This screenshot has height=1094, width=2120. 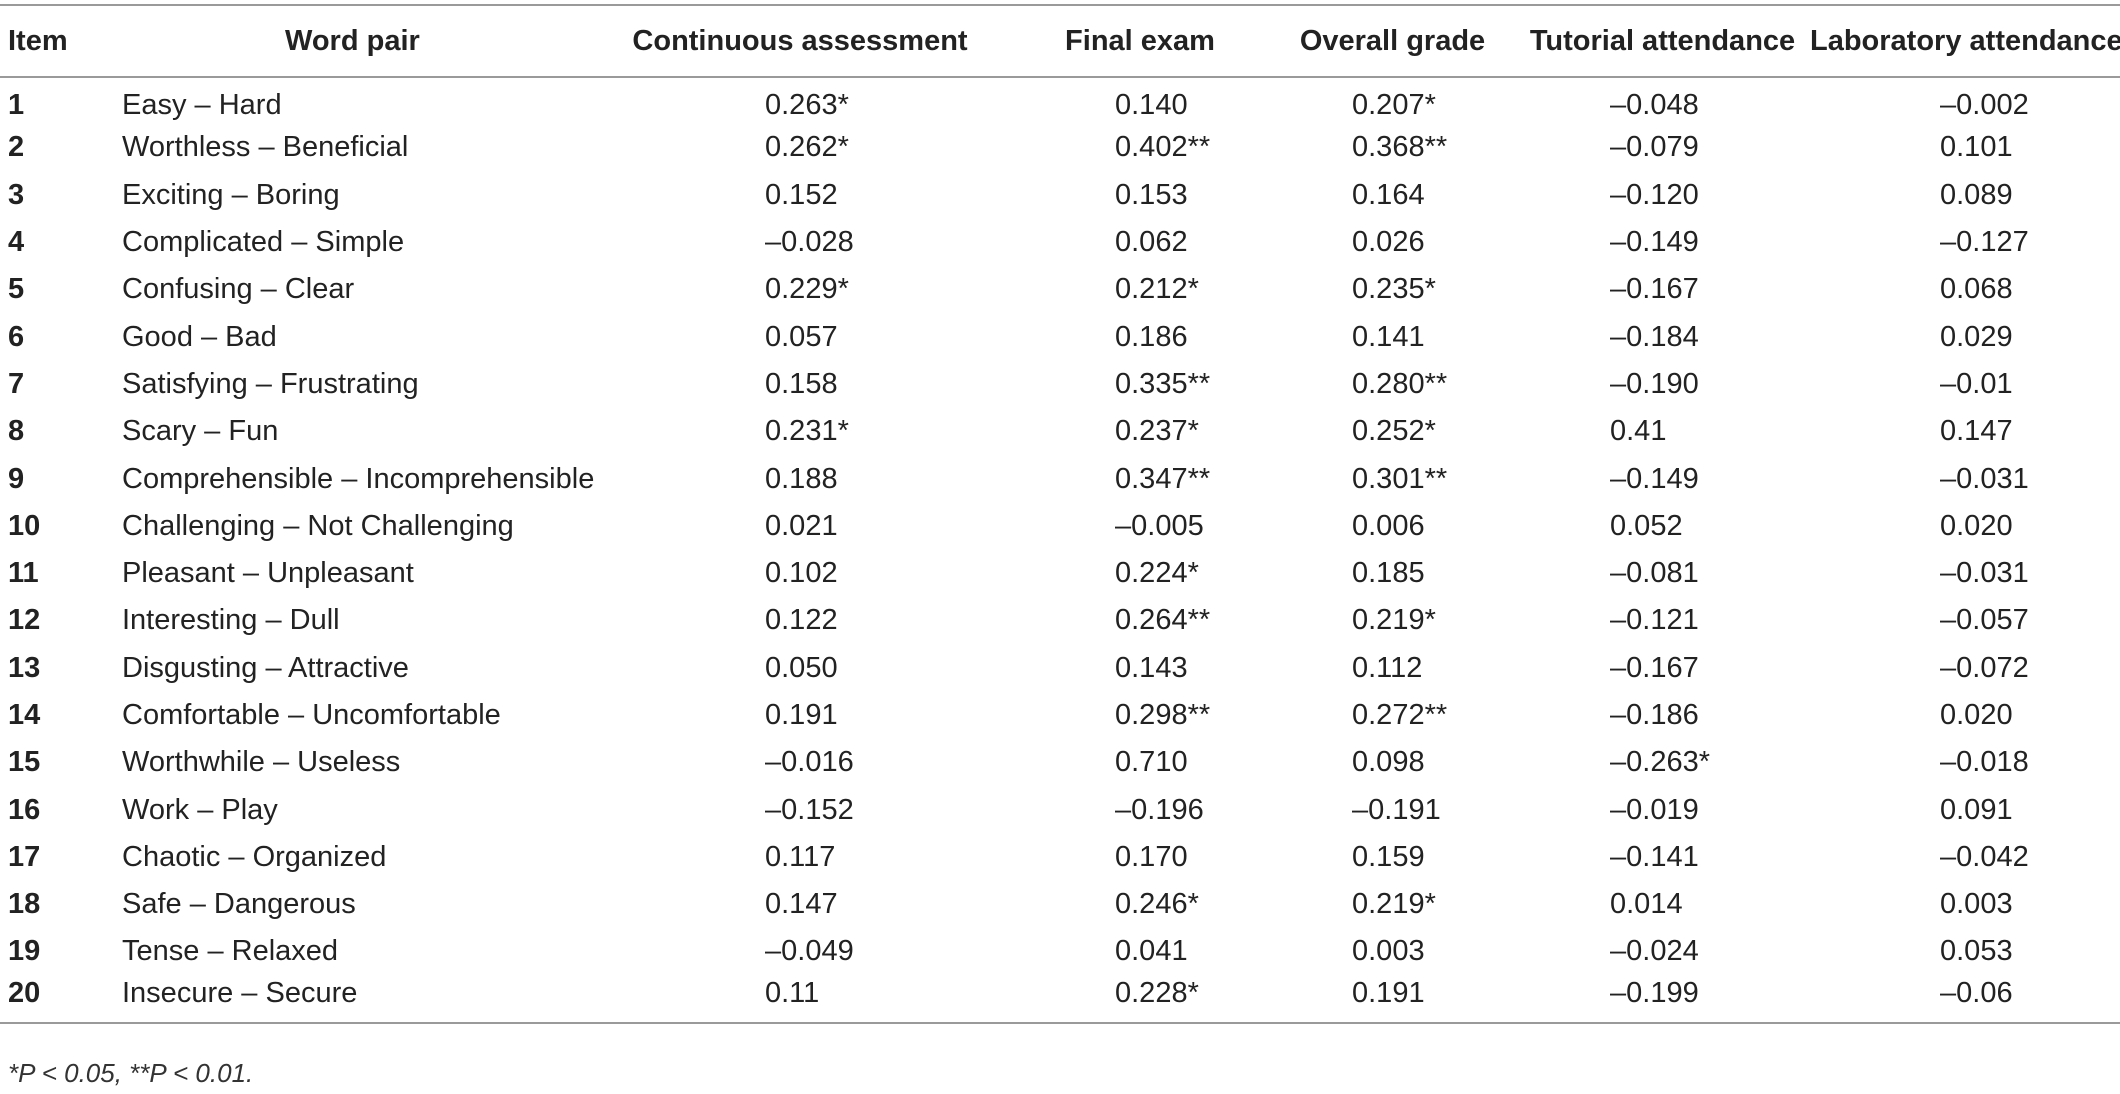 What do you see at coordinates (1976, 809) in the screenshot?
I see `cell-laboratory-attendance: 0.091` at bounding box center [1976, 809].